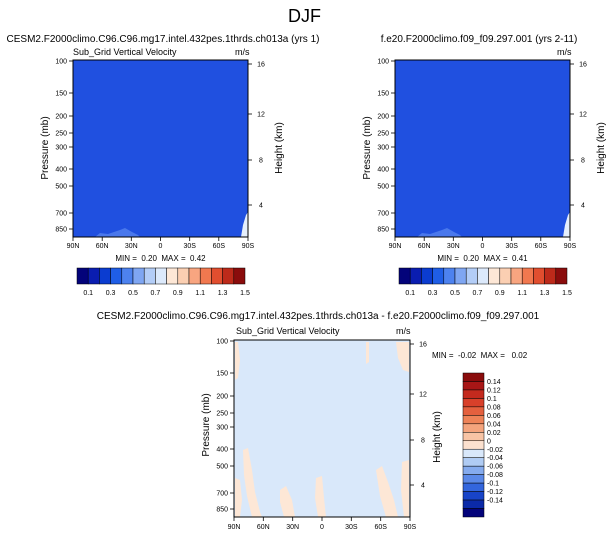 The height and width of the screenshot is (538, 609). What do you see at coordinates (566, 224) in the screenshot?
I see `panel-2-high-latitude-feature` at bounding box center [566, 224].